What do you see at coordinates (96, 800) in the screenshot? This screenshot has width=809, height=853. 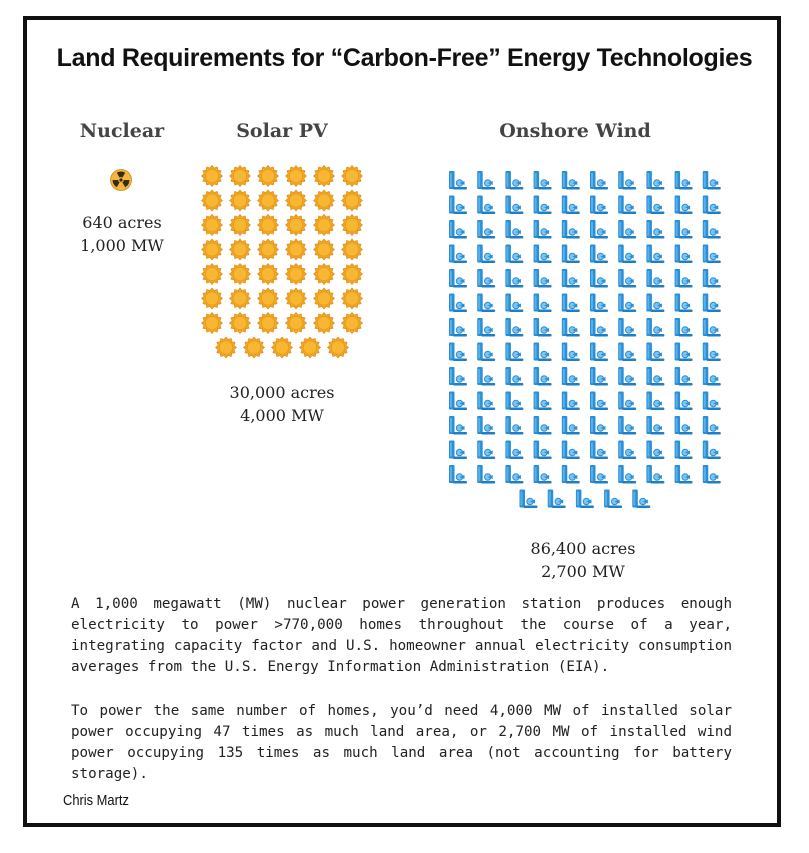 I see `author-credit: Chris Martz` at bounding box center [96, 800].